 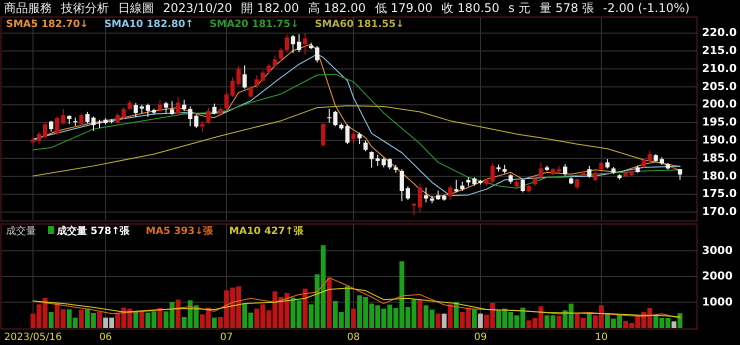 I want to click on text: SMA10 182.80↑, so click(x=149, y=24).